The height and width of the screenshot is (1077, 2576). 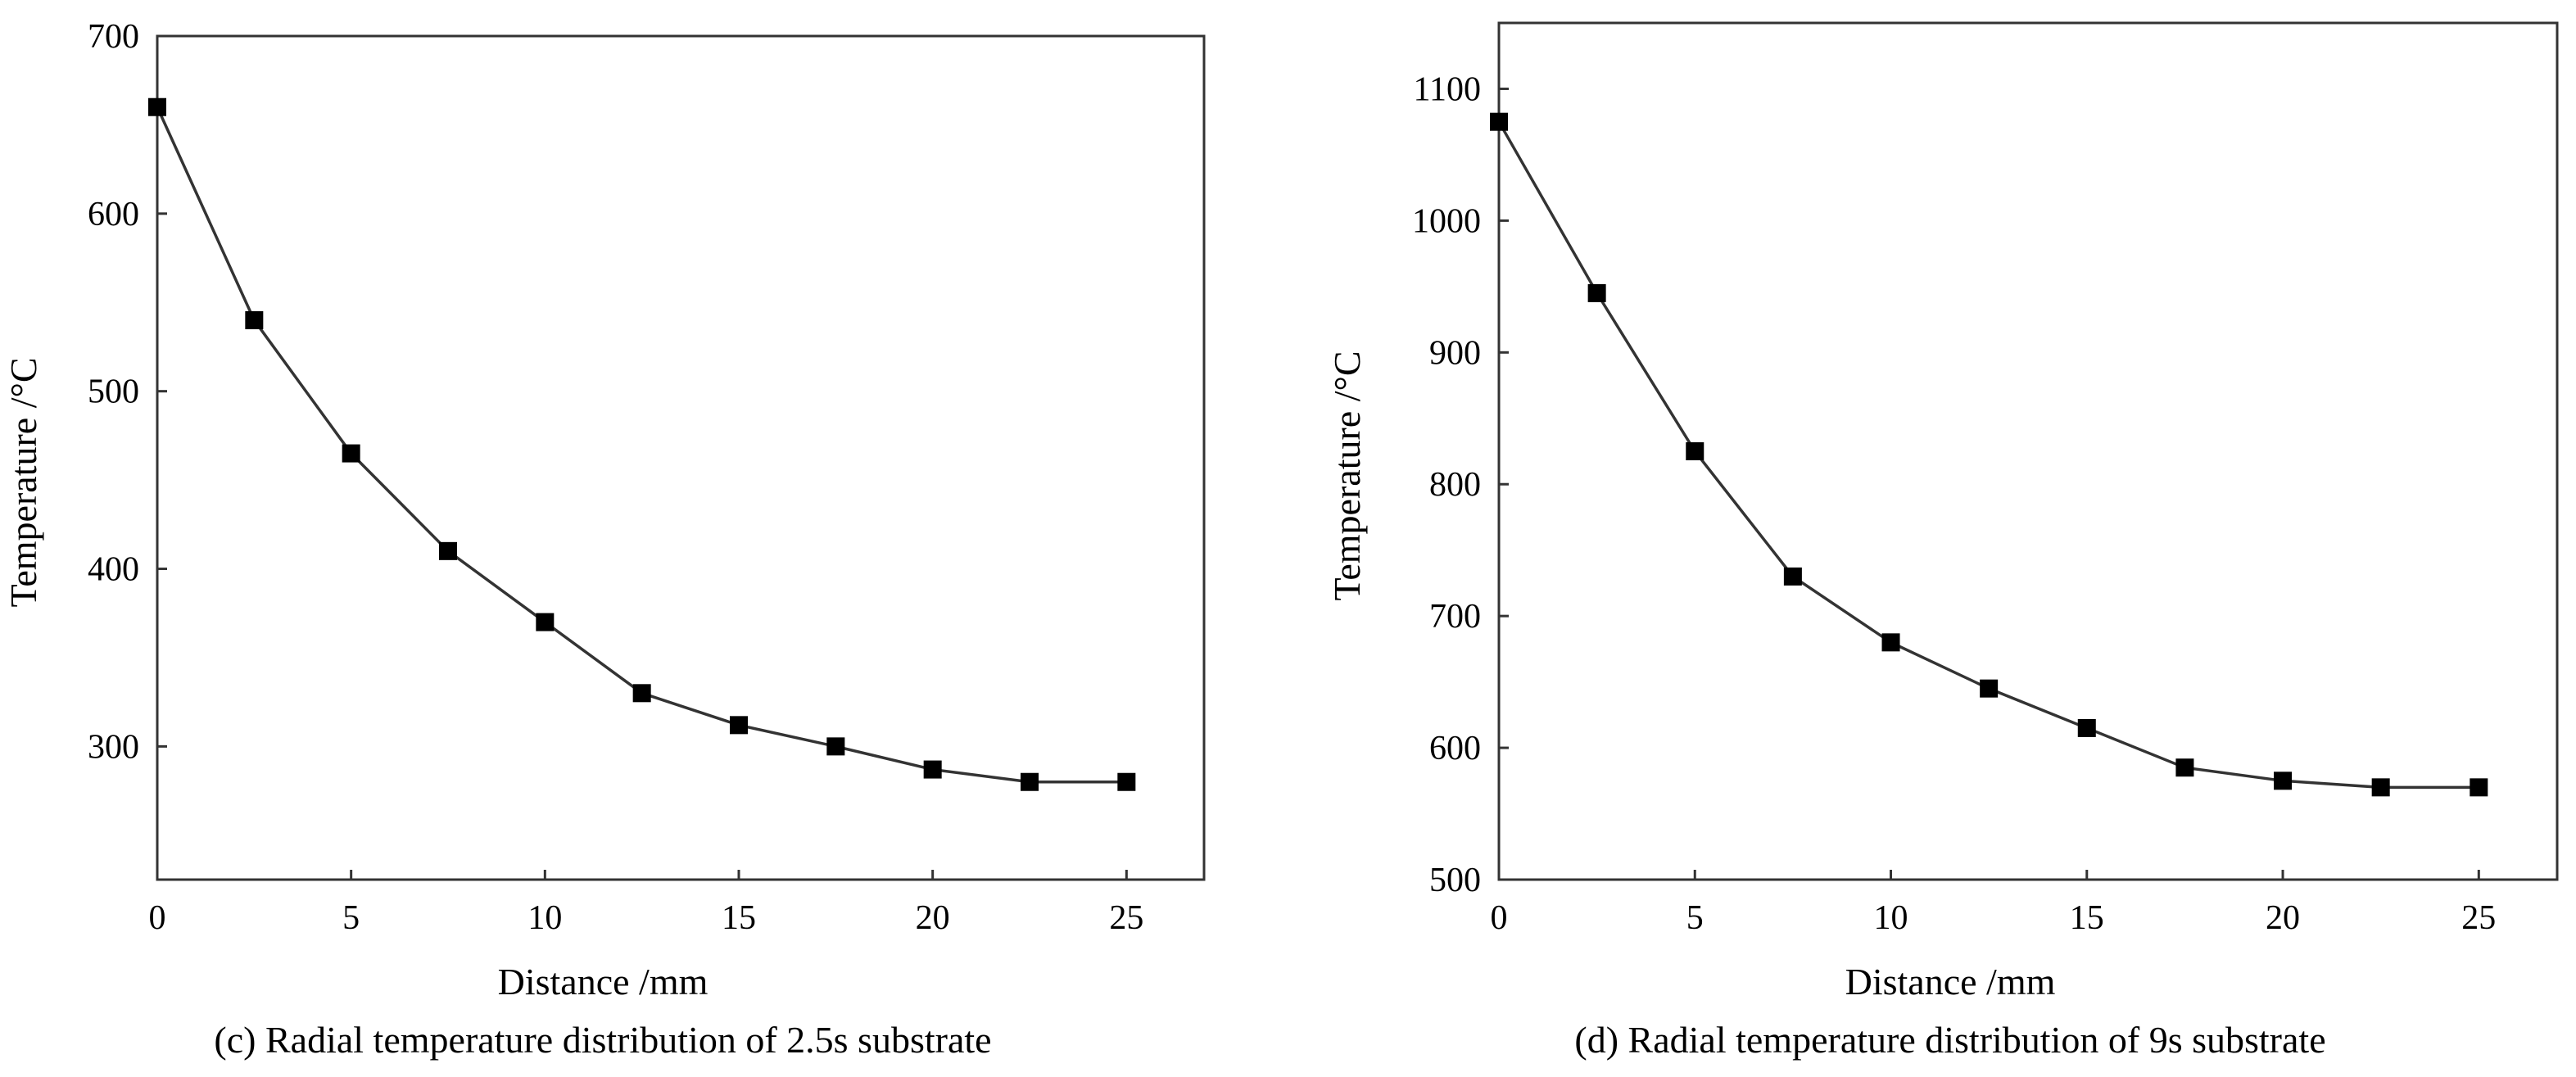 I want to click on y-tick-label: 300, so click(x=113, y=747).